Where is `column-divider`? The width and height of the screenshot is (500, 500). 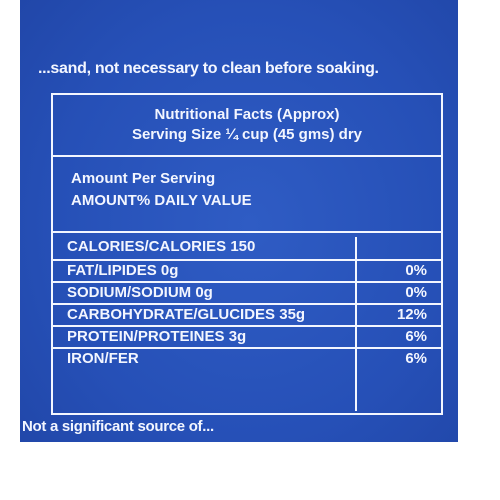 column-divider is located at coordinates (356, 324).